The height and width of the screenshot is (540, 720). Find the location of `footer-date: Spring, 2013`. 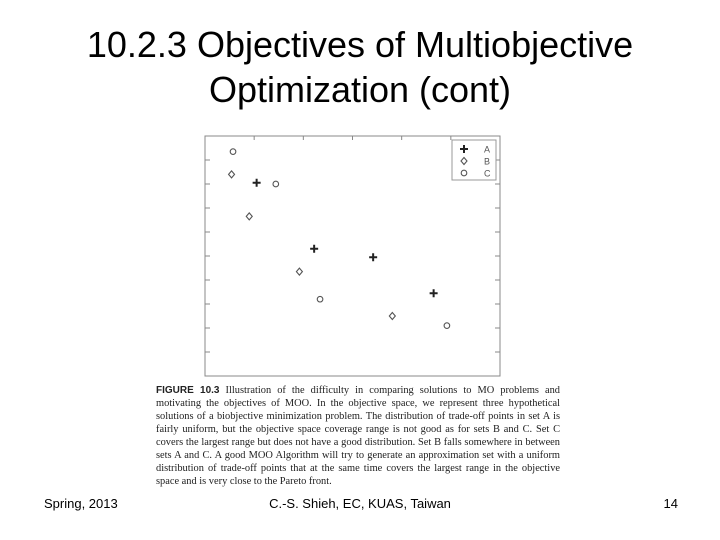

footer-date: Spring, 2013 is located at coordinates (81, 503).